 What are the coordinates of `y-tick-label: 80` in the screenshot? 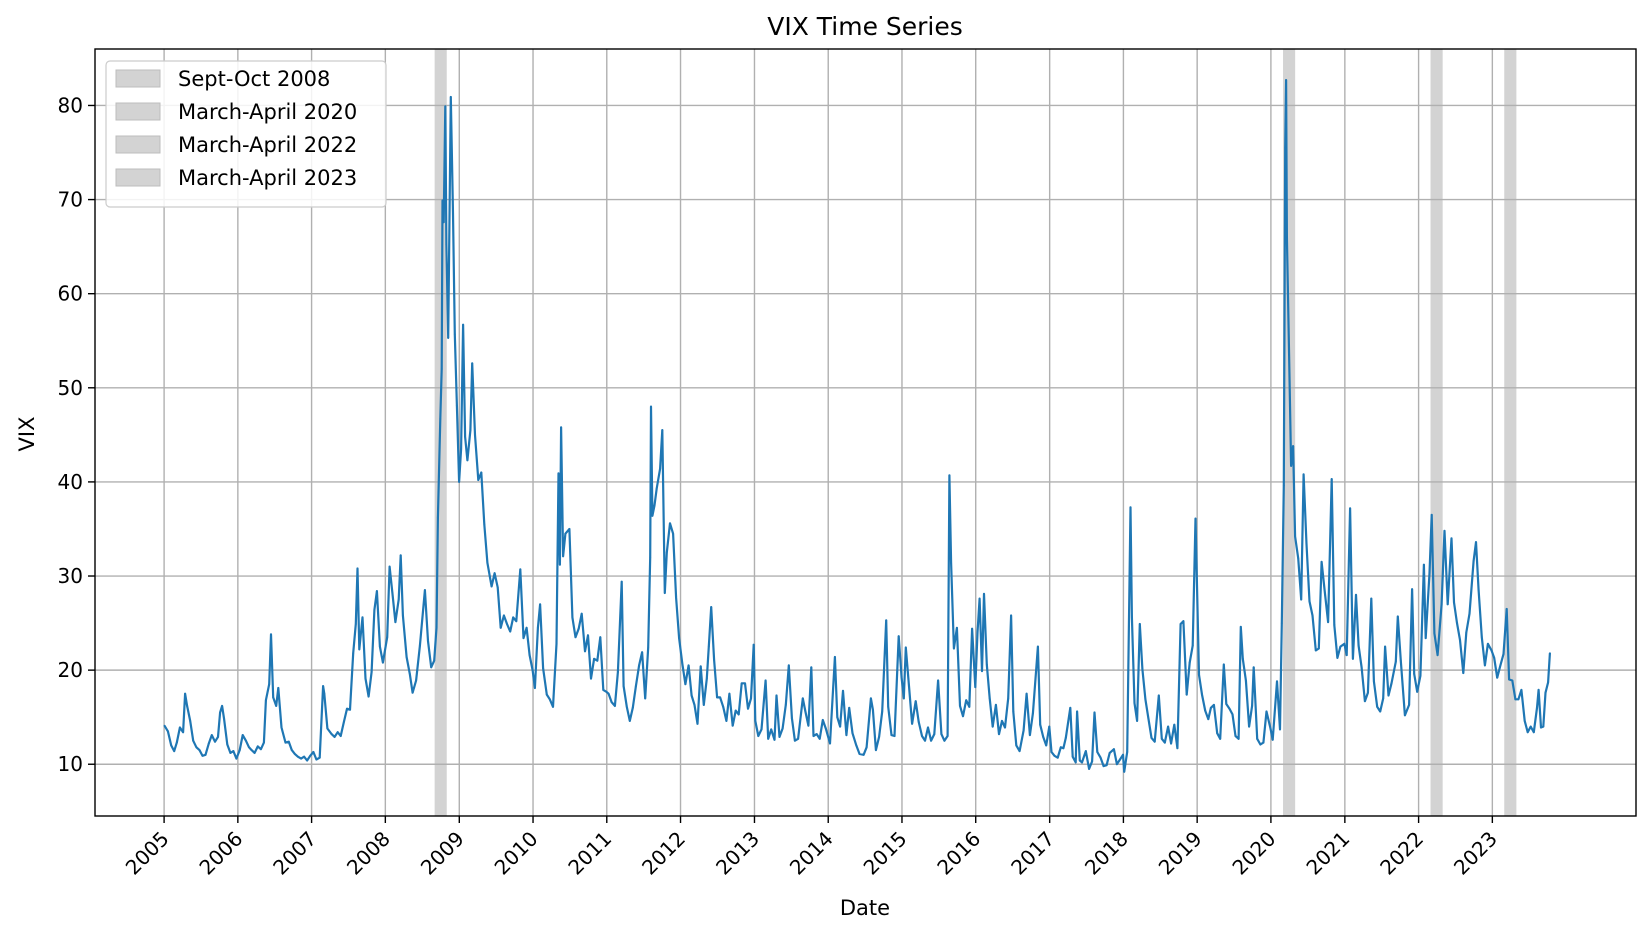 It's located at (70, 105).